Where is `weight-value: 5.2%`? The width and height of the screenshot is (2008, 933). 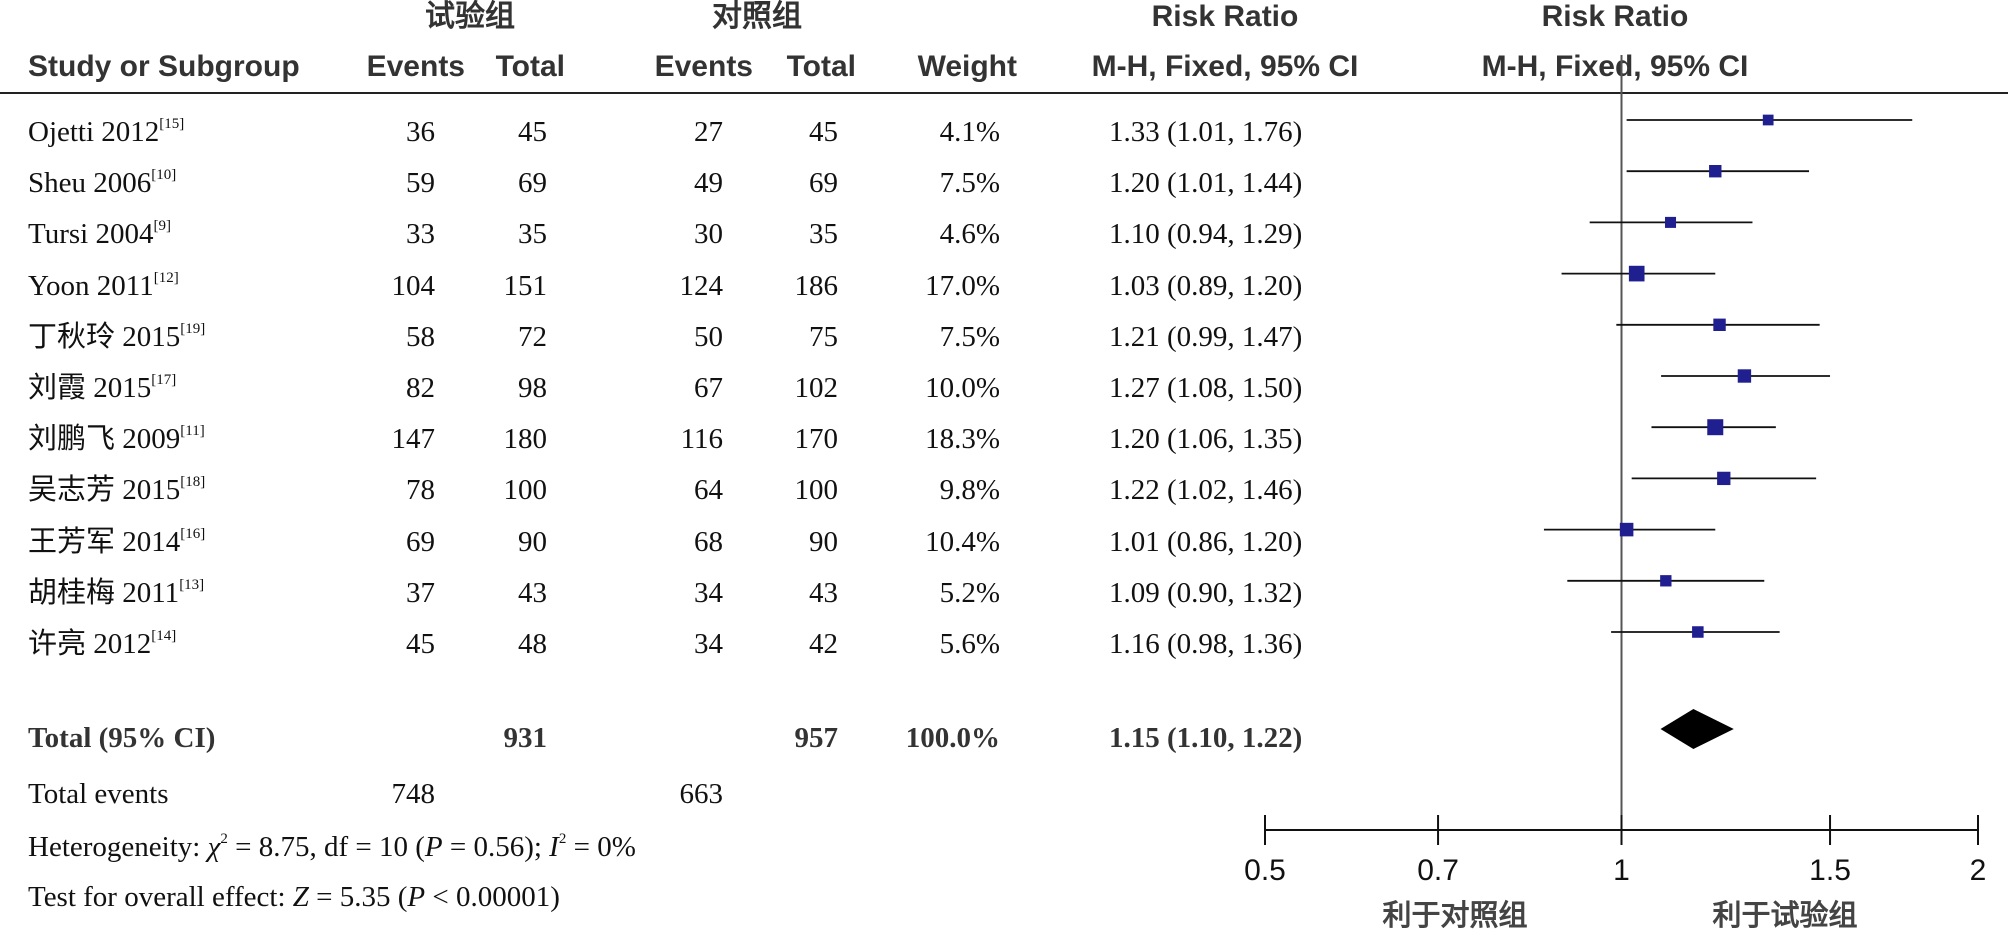 weight-value: 5.2% is located at coordinates (969, 592).